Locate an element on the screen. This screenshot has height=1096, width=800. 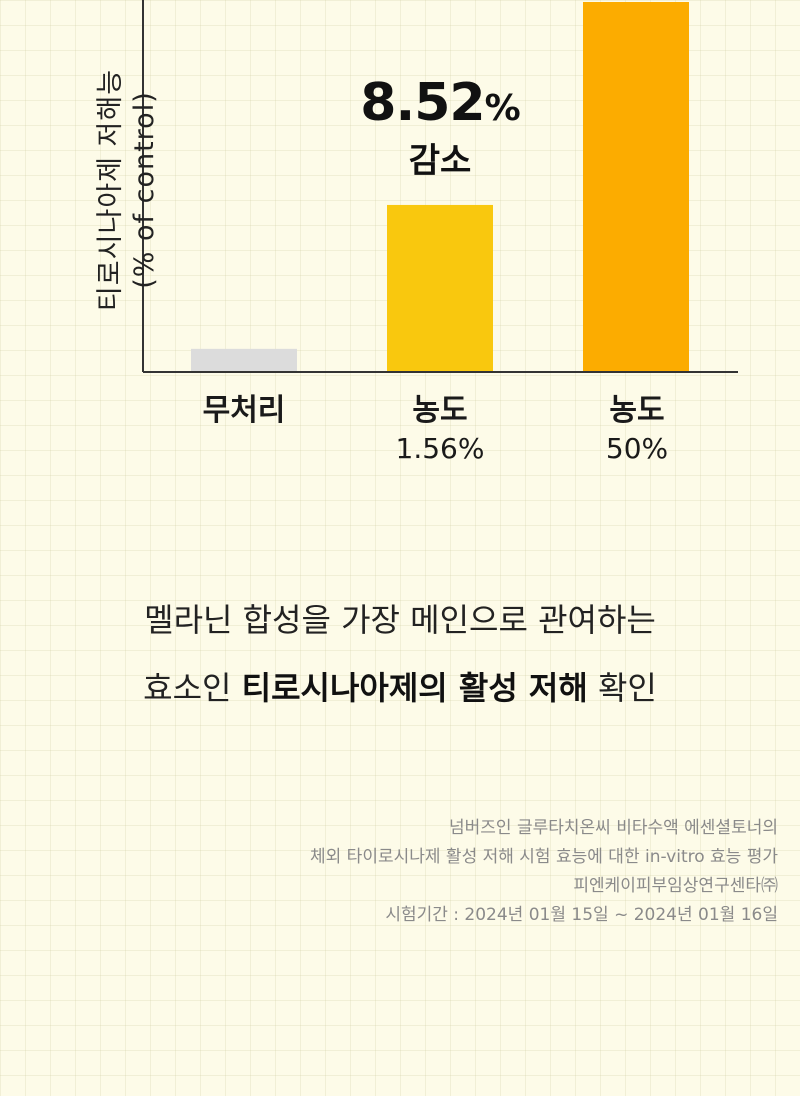
y-axis-label-line2: (% of control) is located at coordinates (144, 190).